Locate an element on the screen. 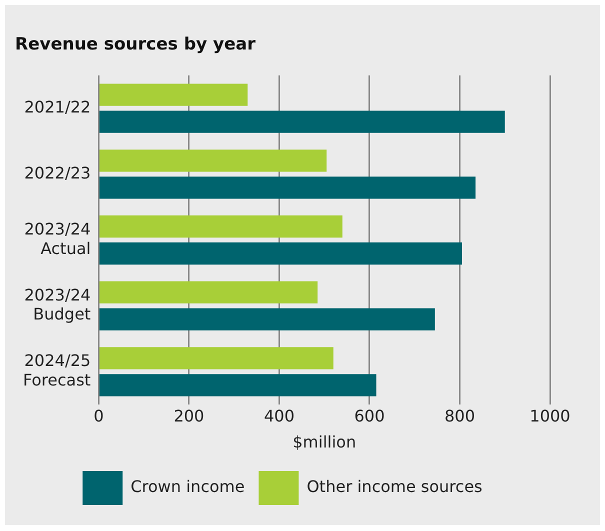  x-tick-label: 1000 is located at coordinates (550, 416).